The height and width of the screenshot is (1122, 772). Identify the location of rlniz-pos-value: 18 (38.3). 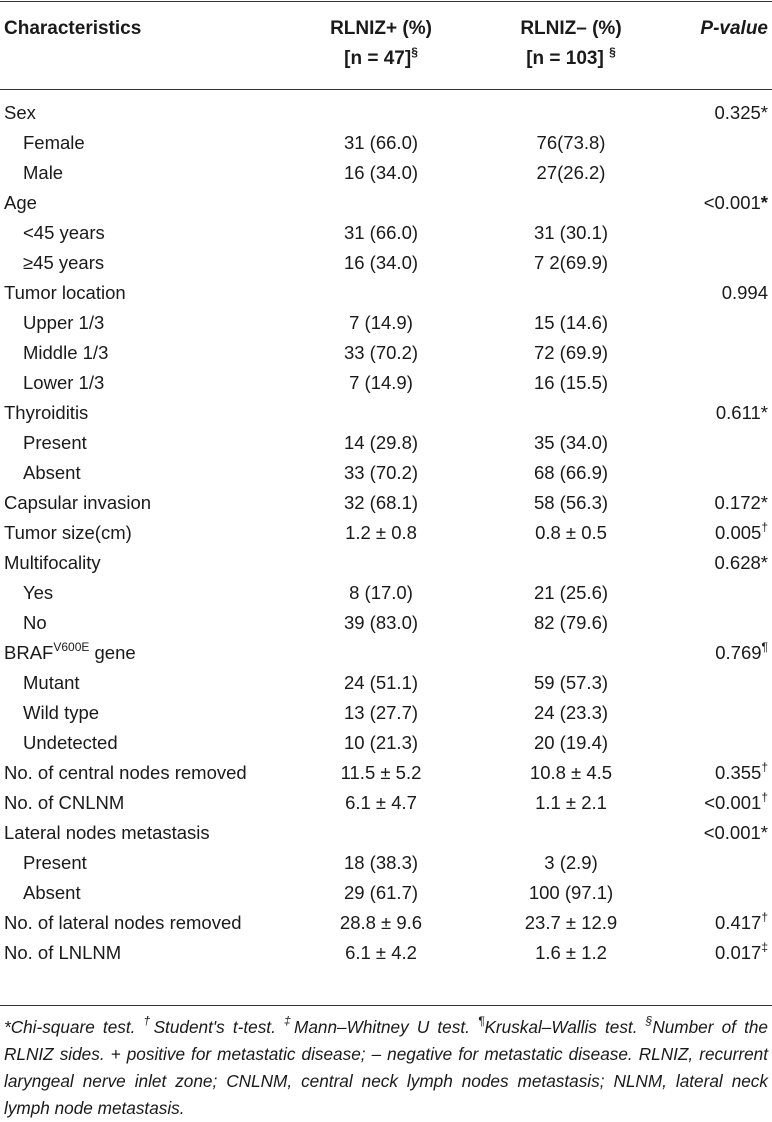
(381, 862).